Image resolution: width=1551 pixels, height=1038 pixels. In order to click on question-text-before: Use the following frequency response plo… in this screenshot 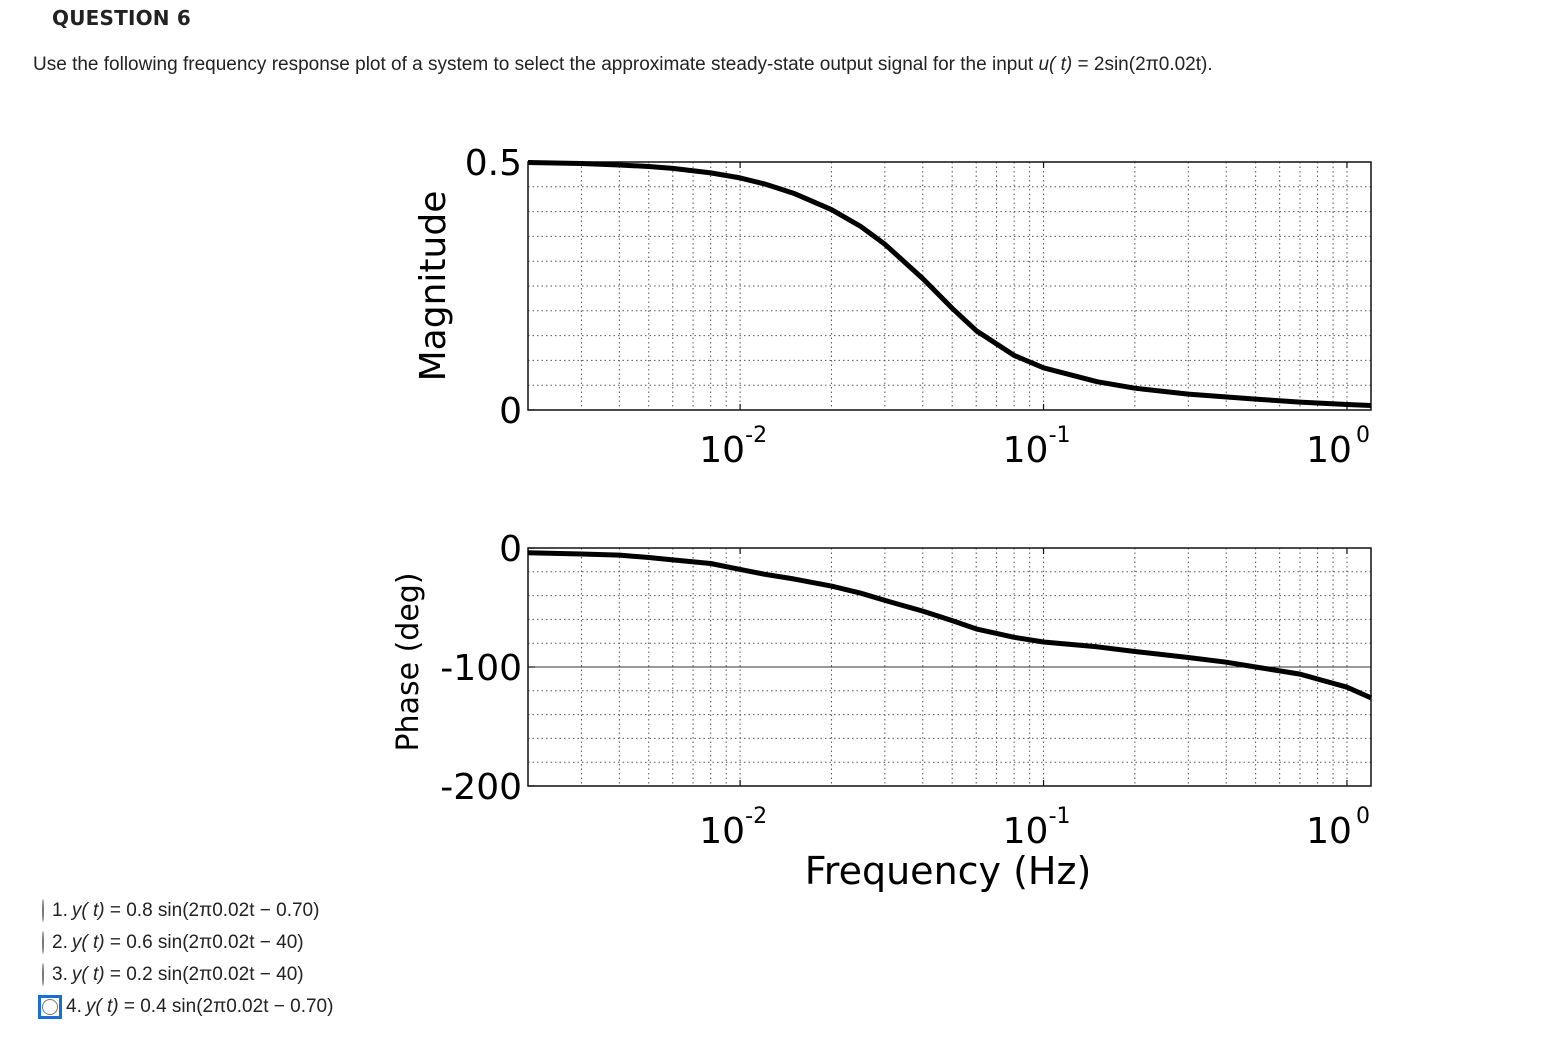, I will do `click(536, 64)`.